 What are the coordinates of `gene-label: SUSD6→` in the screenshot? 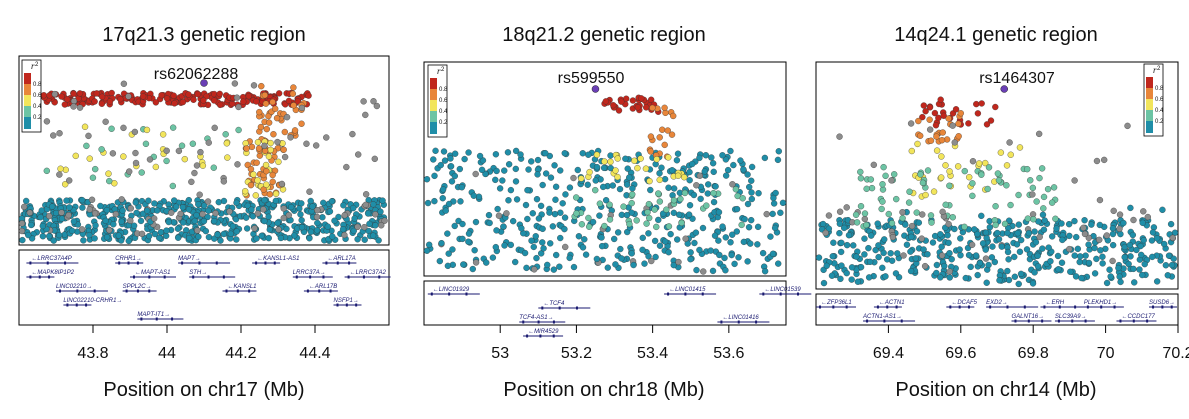 It's located at (1162, 303).